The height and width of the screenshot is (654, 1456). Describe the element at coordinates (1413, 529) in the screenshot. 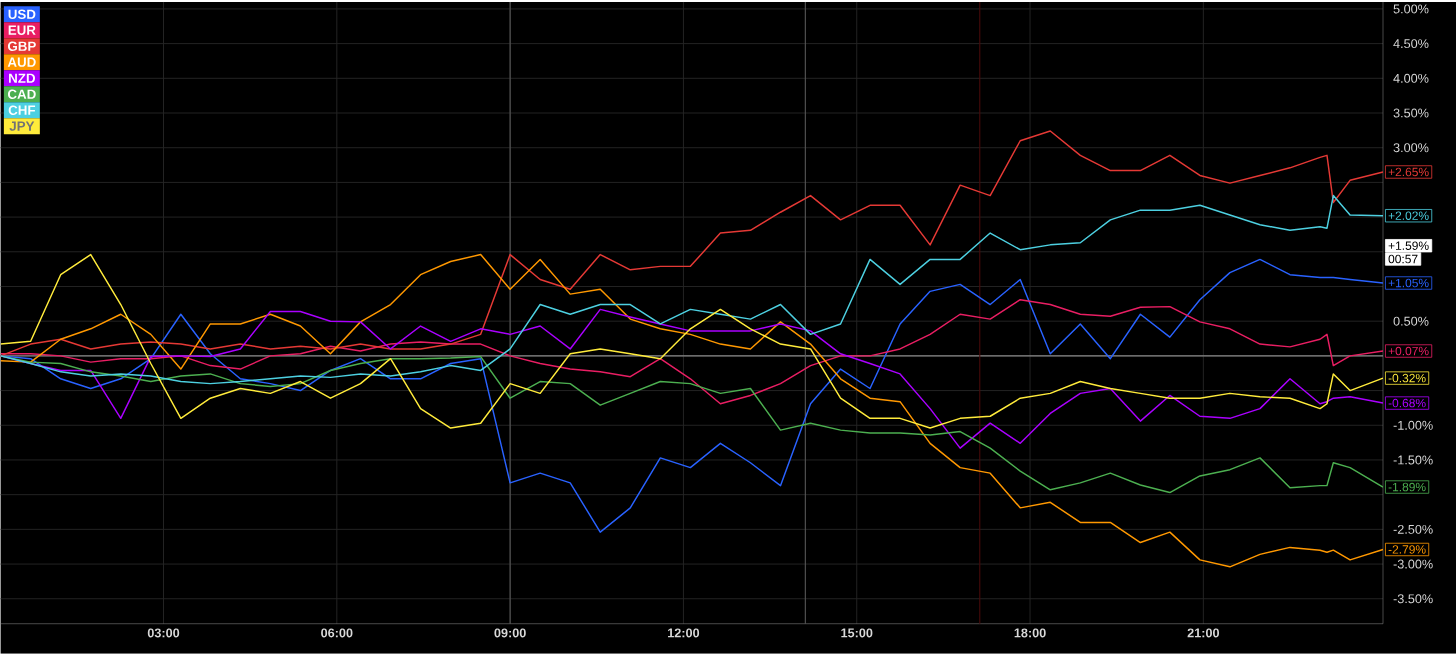

I see `y-tick-label: -2.50%` at that location.